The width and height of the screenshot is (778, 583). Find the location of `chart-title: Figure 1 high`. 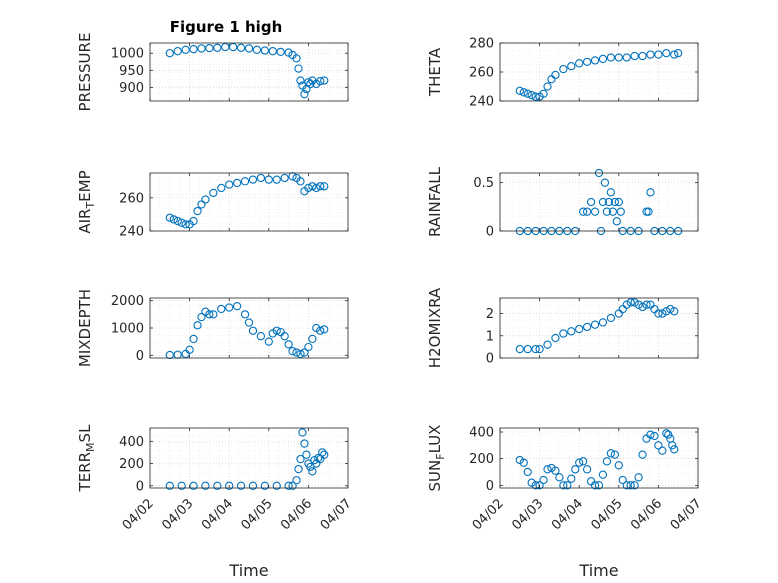

chart-title: Figure 1 high is located at coordinates (226, 27).